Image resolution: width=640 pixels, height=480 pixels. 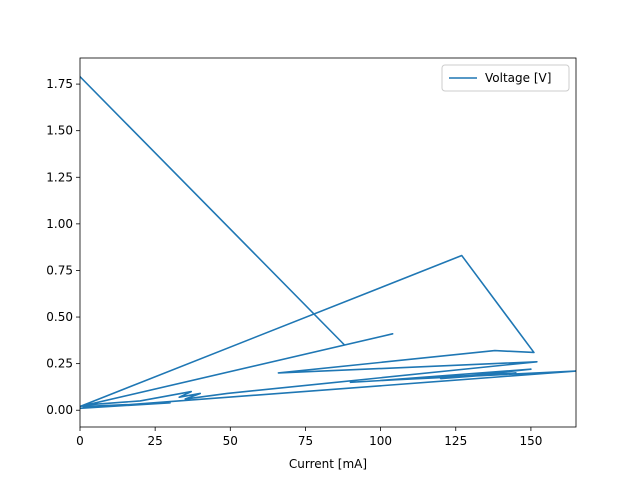 What do you see at coordinates (59, 224) in the screenshot?
I see `y-tick-label: 1.00` at bounding box center [59, 224].